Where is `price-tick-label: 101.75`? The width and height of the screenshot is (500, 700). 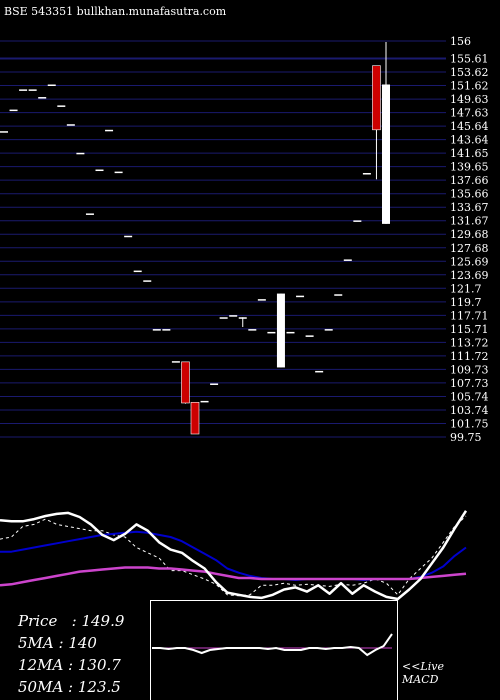
price-tick-label: 101.75 is located at coordinates (469, 423).